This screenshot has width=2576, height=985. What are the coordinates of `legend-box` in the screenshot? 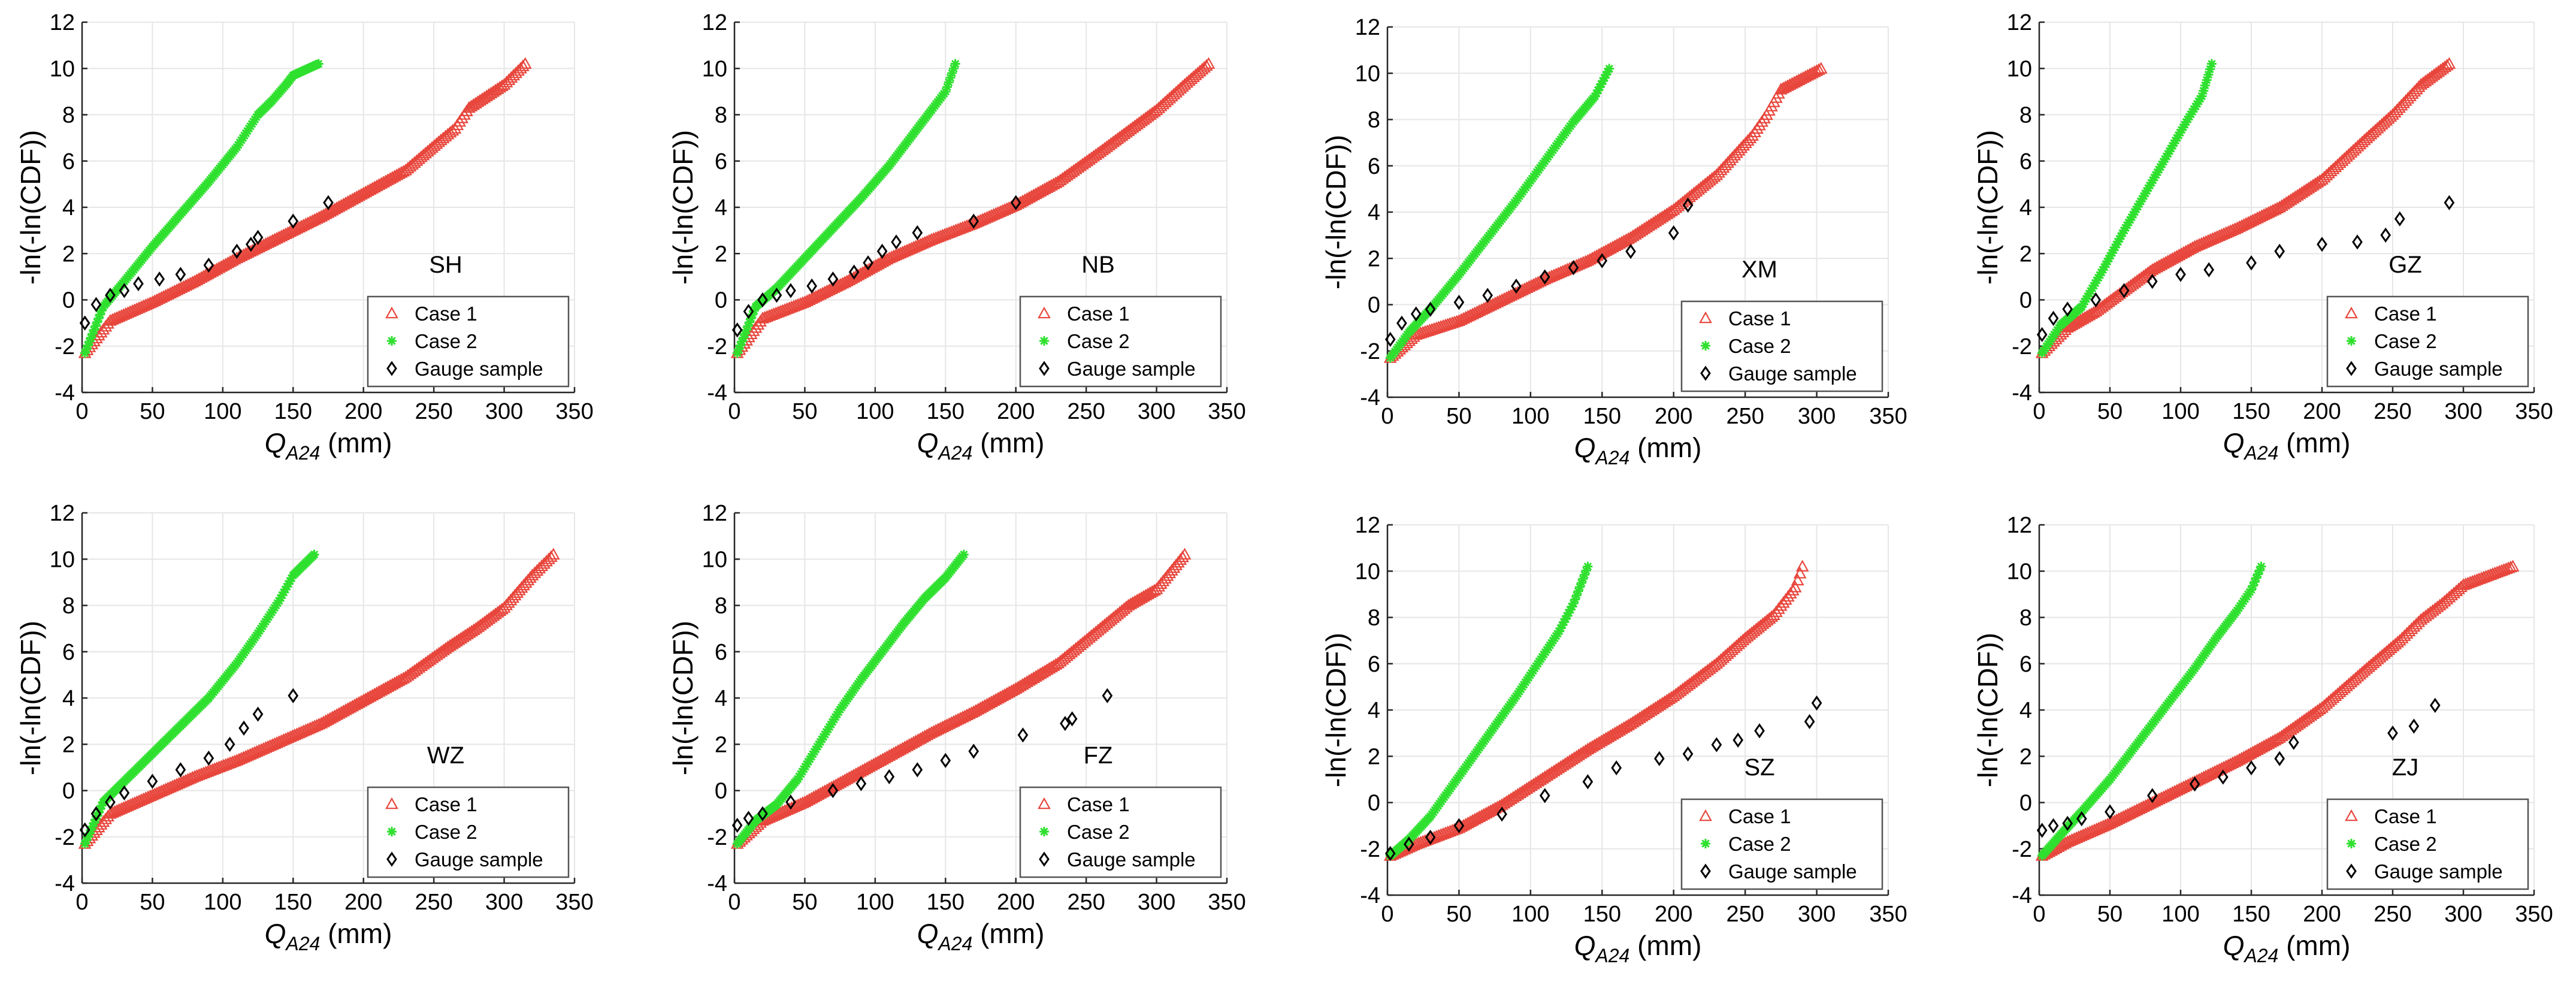 It's located at (1781, 844).